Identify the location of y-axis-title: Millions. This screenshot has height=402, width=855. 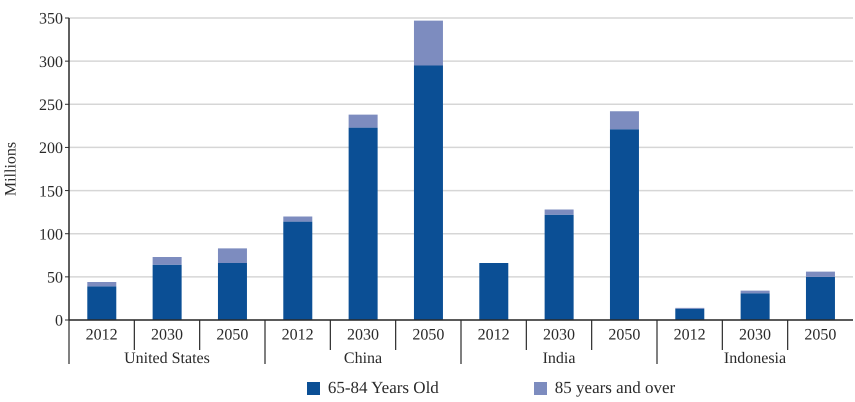
(11, 169).